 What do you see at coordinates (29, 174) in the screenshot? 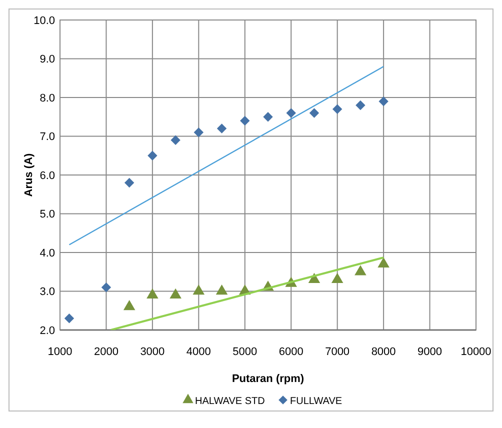
I see `y-axis-title: Arus (A)` at bounding box center [29, 174].